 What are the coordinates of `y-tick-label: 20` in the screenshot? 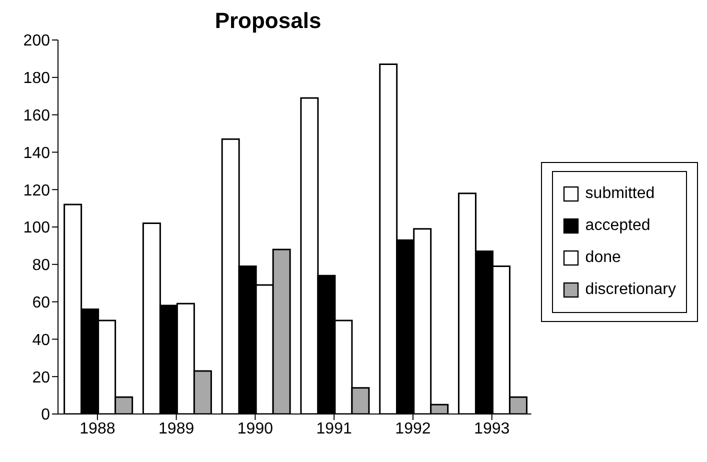 It's located at (41, 377).